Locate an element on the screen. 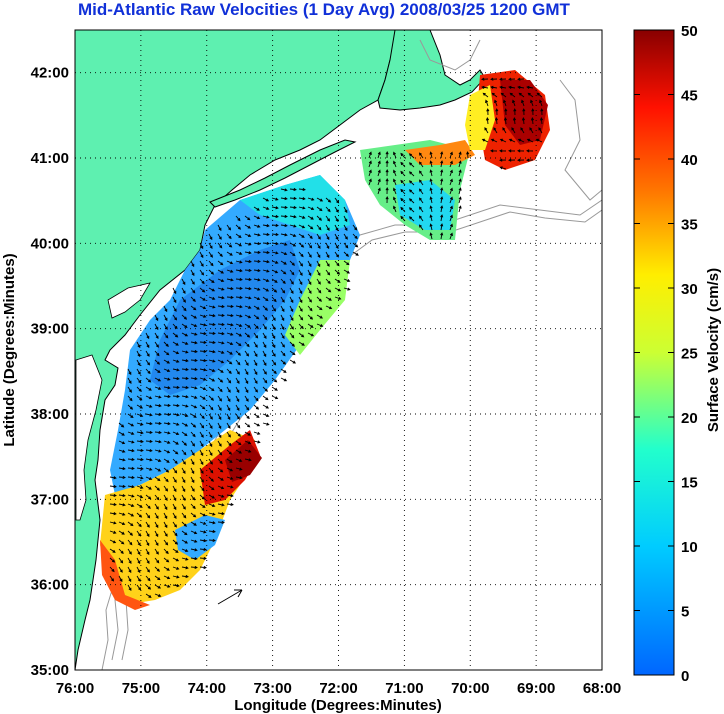 The image size is (724, 714). colorbar-tick-label: 50 is located at coordinates (689, 31).